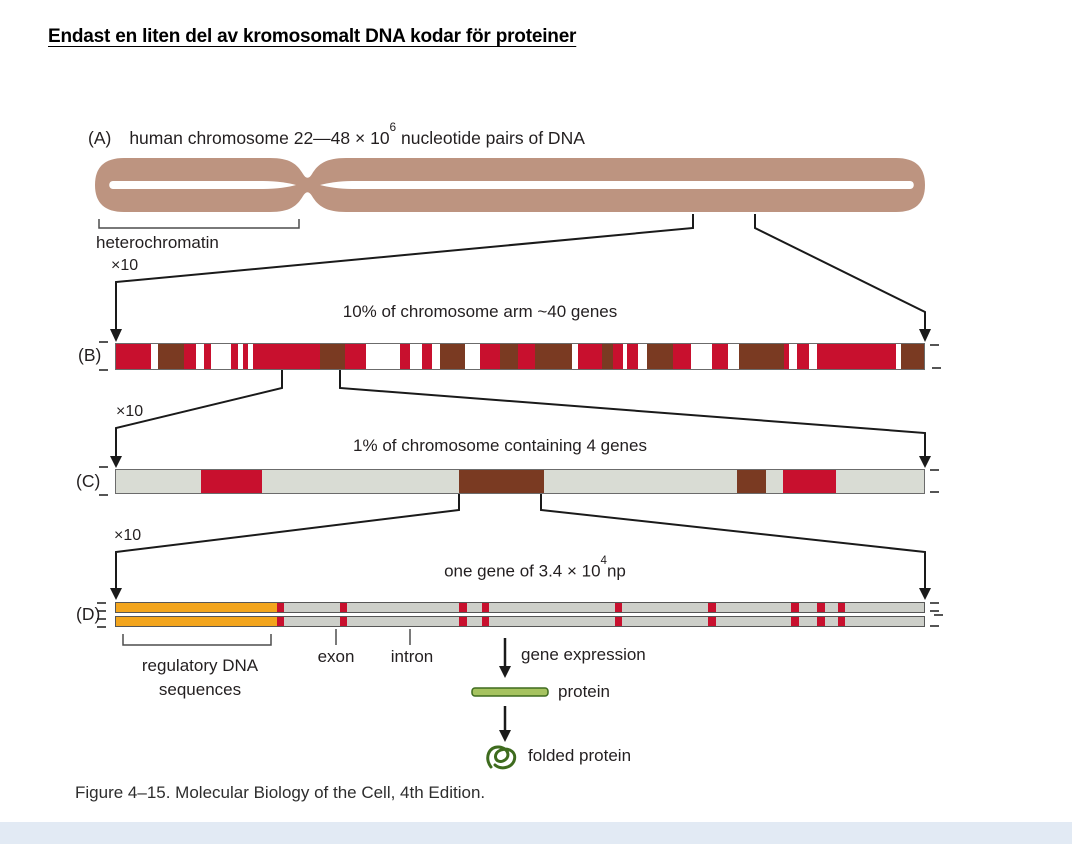 This screenshot has width=1072, height=844. What do you see at coordinates (520, 615) in the screenshot?
I see `gene-band` at bounding box center [520, 615].